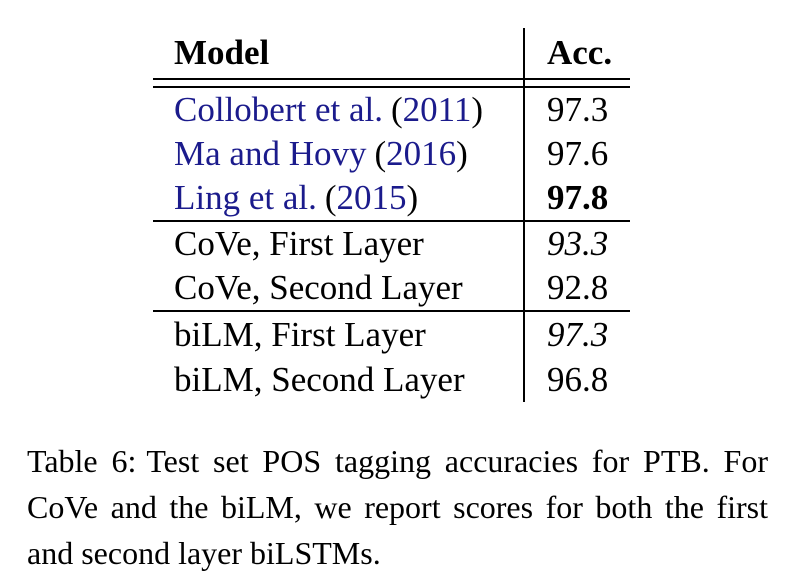  I want to click on model-cell: biLM, First Layer, so click(300, 334).